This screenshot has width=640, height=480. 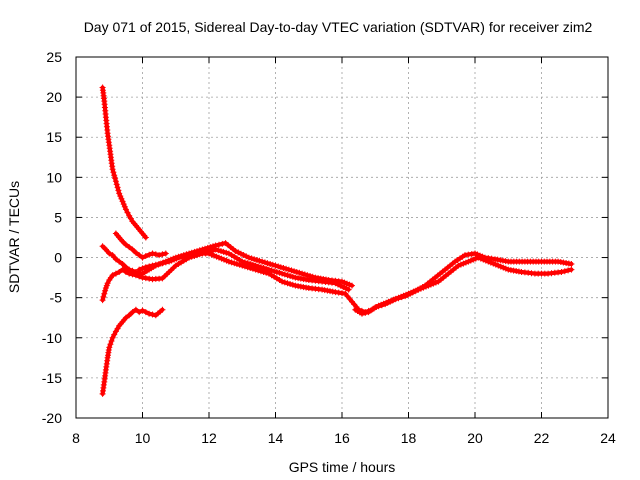 I want to click on x-tick-label: 8, so click(x=76, y=438).